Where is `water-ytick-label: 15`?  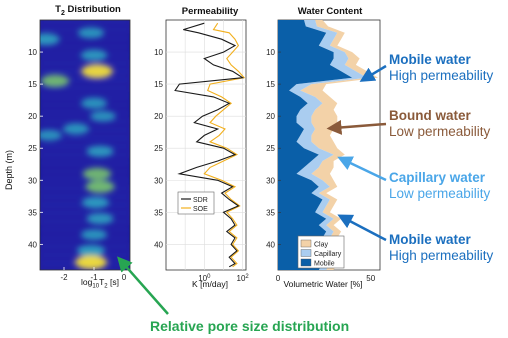
water-ytick-label: 15 is located at coordinates (270, 84).